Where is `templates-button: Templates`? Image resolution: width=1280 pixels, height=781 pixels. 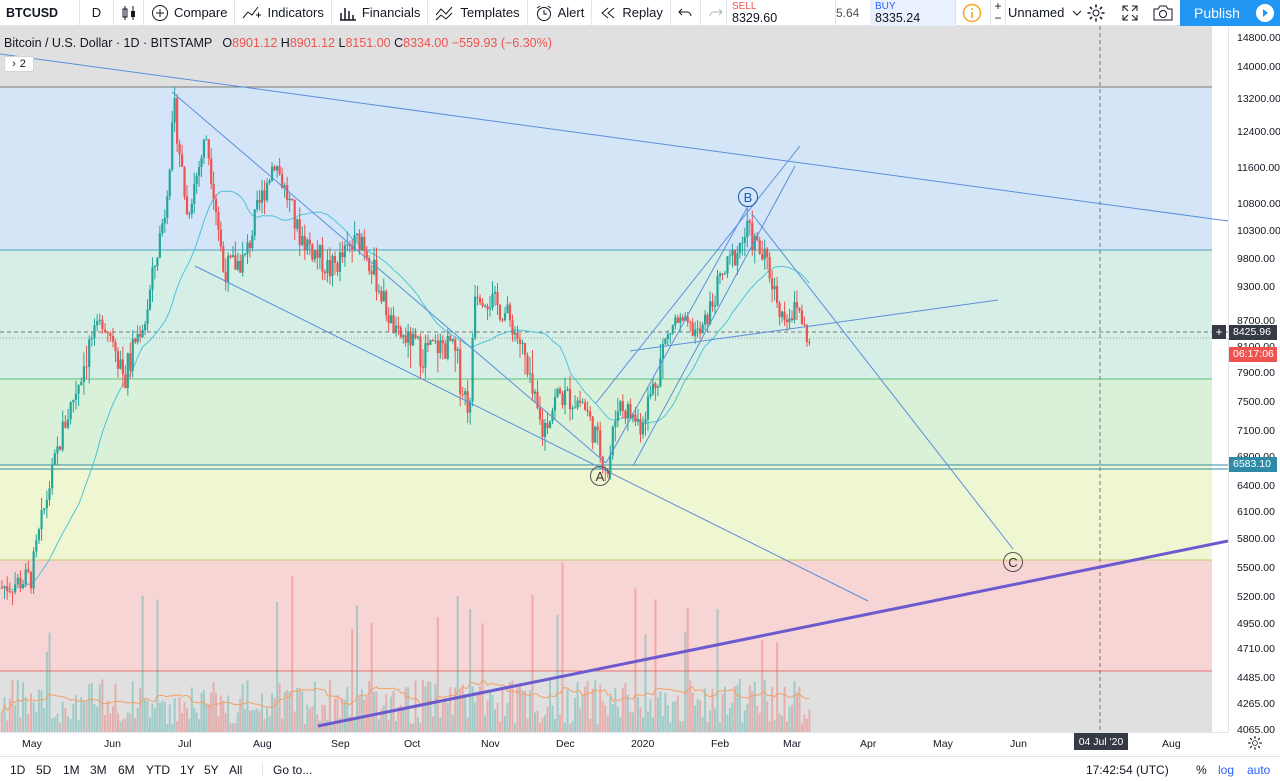
templates-button: Templates is located at coordinates (478, 13).